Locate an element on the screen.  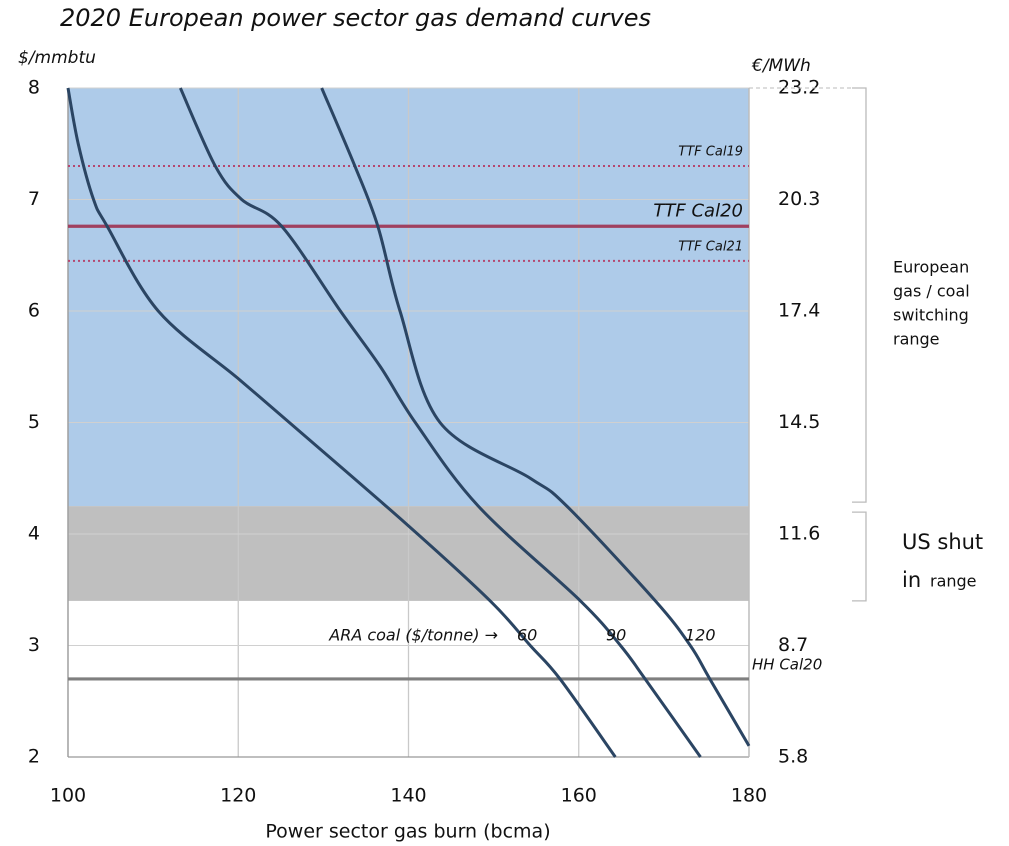
reference-label: HH Cal20 is located at coordinates (787, 664).